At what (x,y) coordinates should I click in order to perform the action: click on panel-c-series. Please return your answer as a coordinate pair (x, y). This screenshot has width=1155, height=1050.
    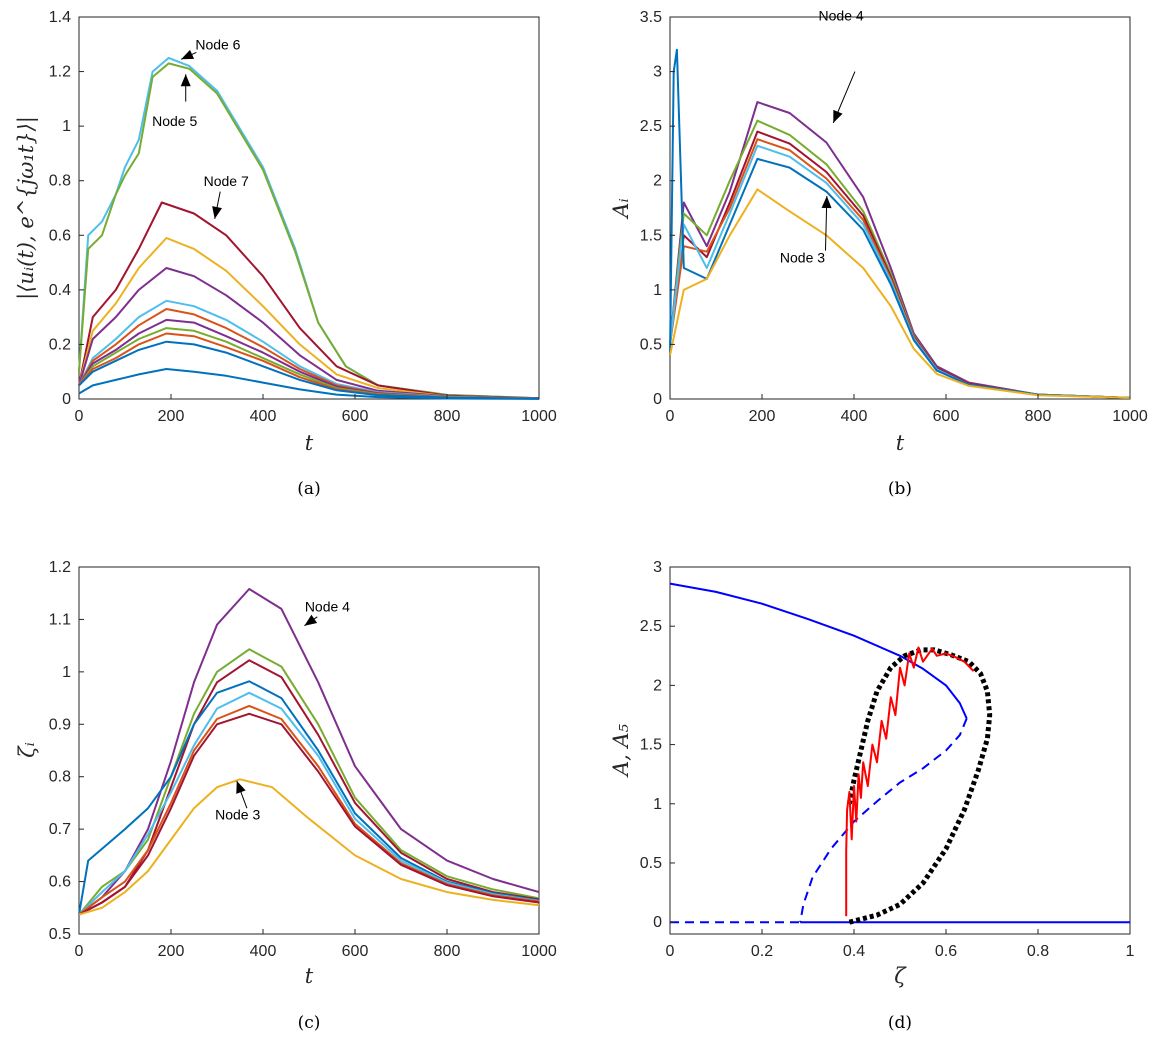
    Looking at the image, I should click on (309, 752).